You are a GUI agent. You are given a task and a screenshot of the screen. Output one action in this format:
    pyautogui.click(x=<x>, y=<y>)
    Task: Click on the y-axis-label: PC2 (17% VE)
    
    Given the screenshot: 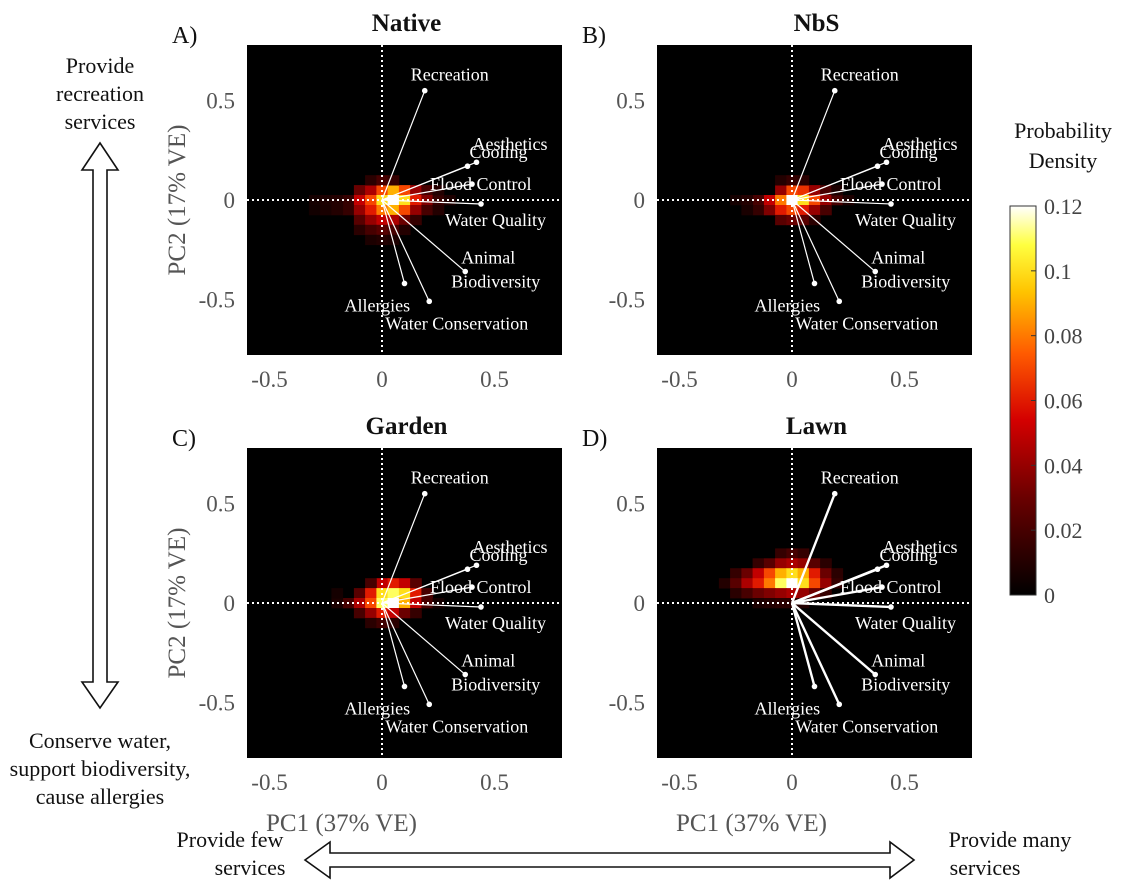 What is the action you would take?
    pyautogui.click(x=177, y=603)
    